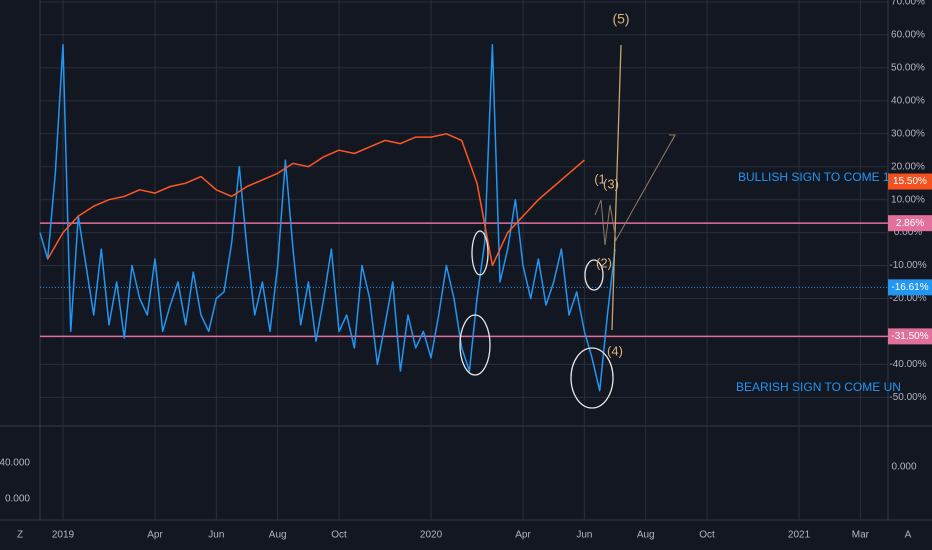  I want to click on annotation: BEARISH SIGN TO COME UN, so click(818, 387).